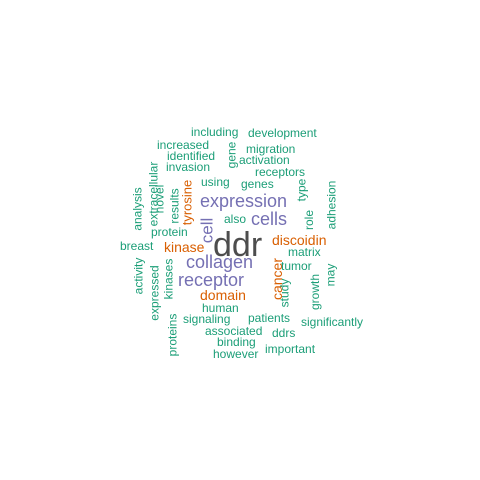 This screenshot has height=480, width=480. I want to click on word-migration: migration, so click(271, 149).